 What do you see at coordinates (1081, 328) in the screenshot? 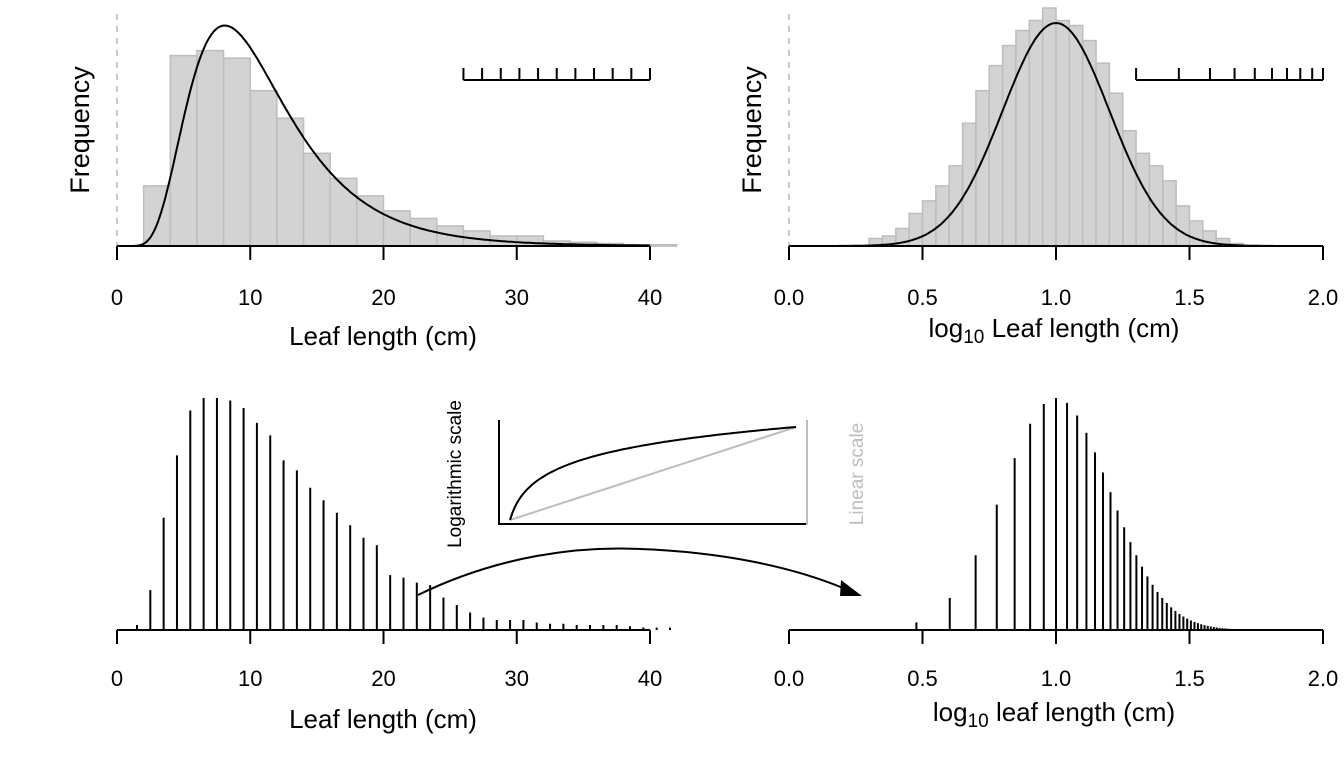
I see `panel2-x-label-rest: Leaf length (cm)` at bounding box center [1081, 328].